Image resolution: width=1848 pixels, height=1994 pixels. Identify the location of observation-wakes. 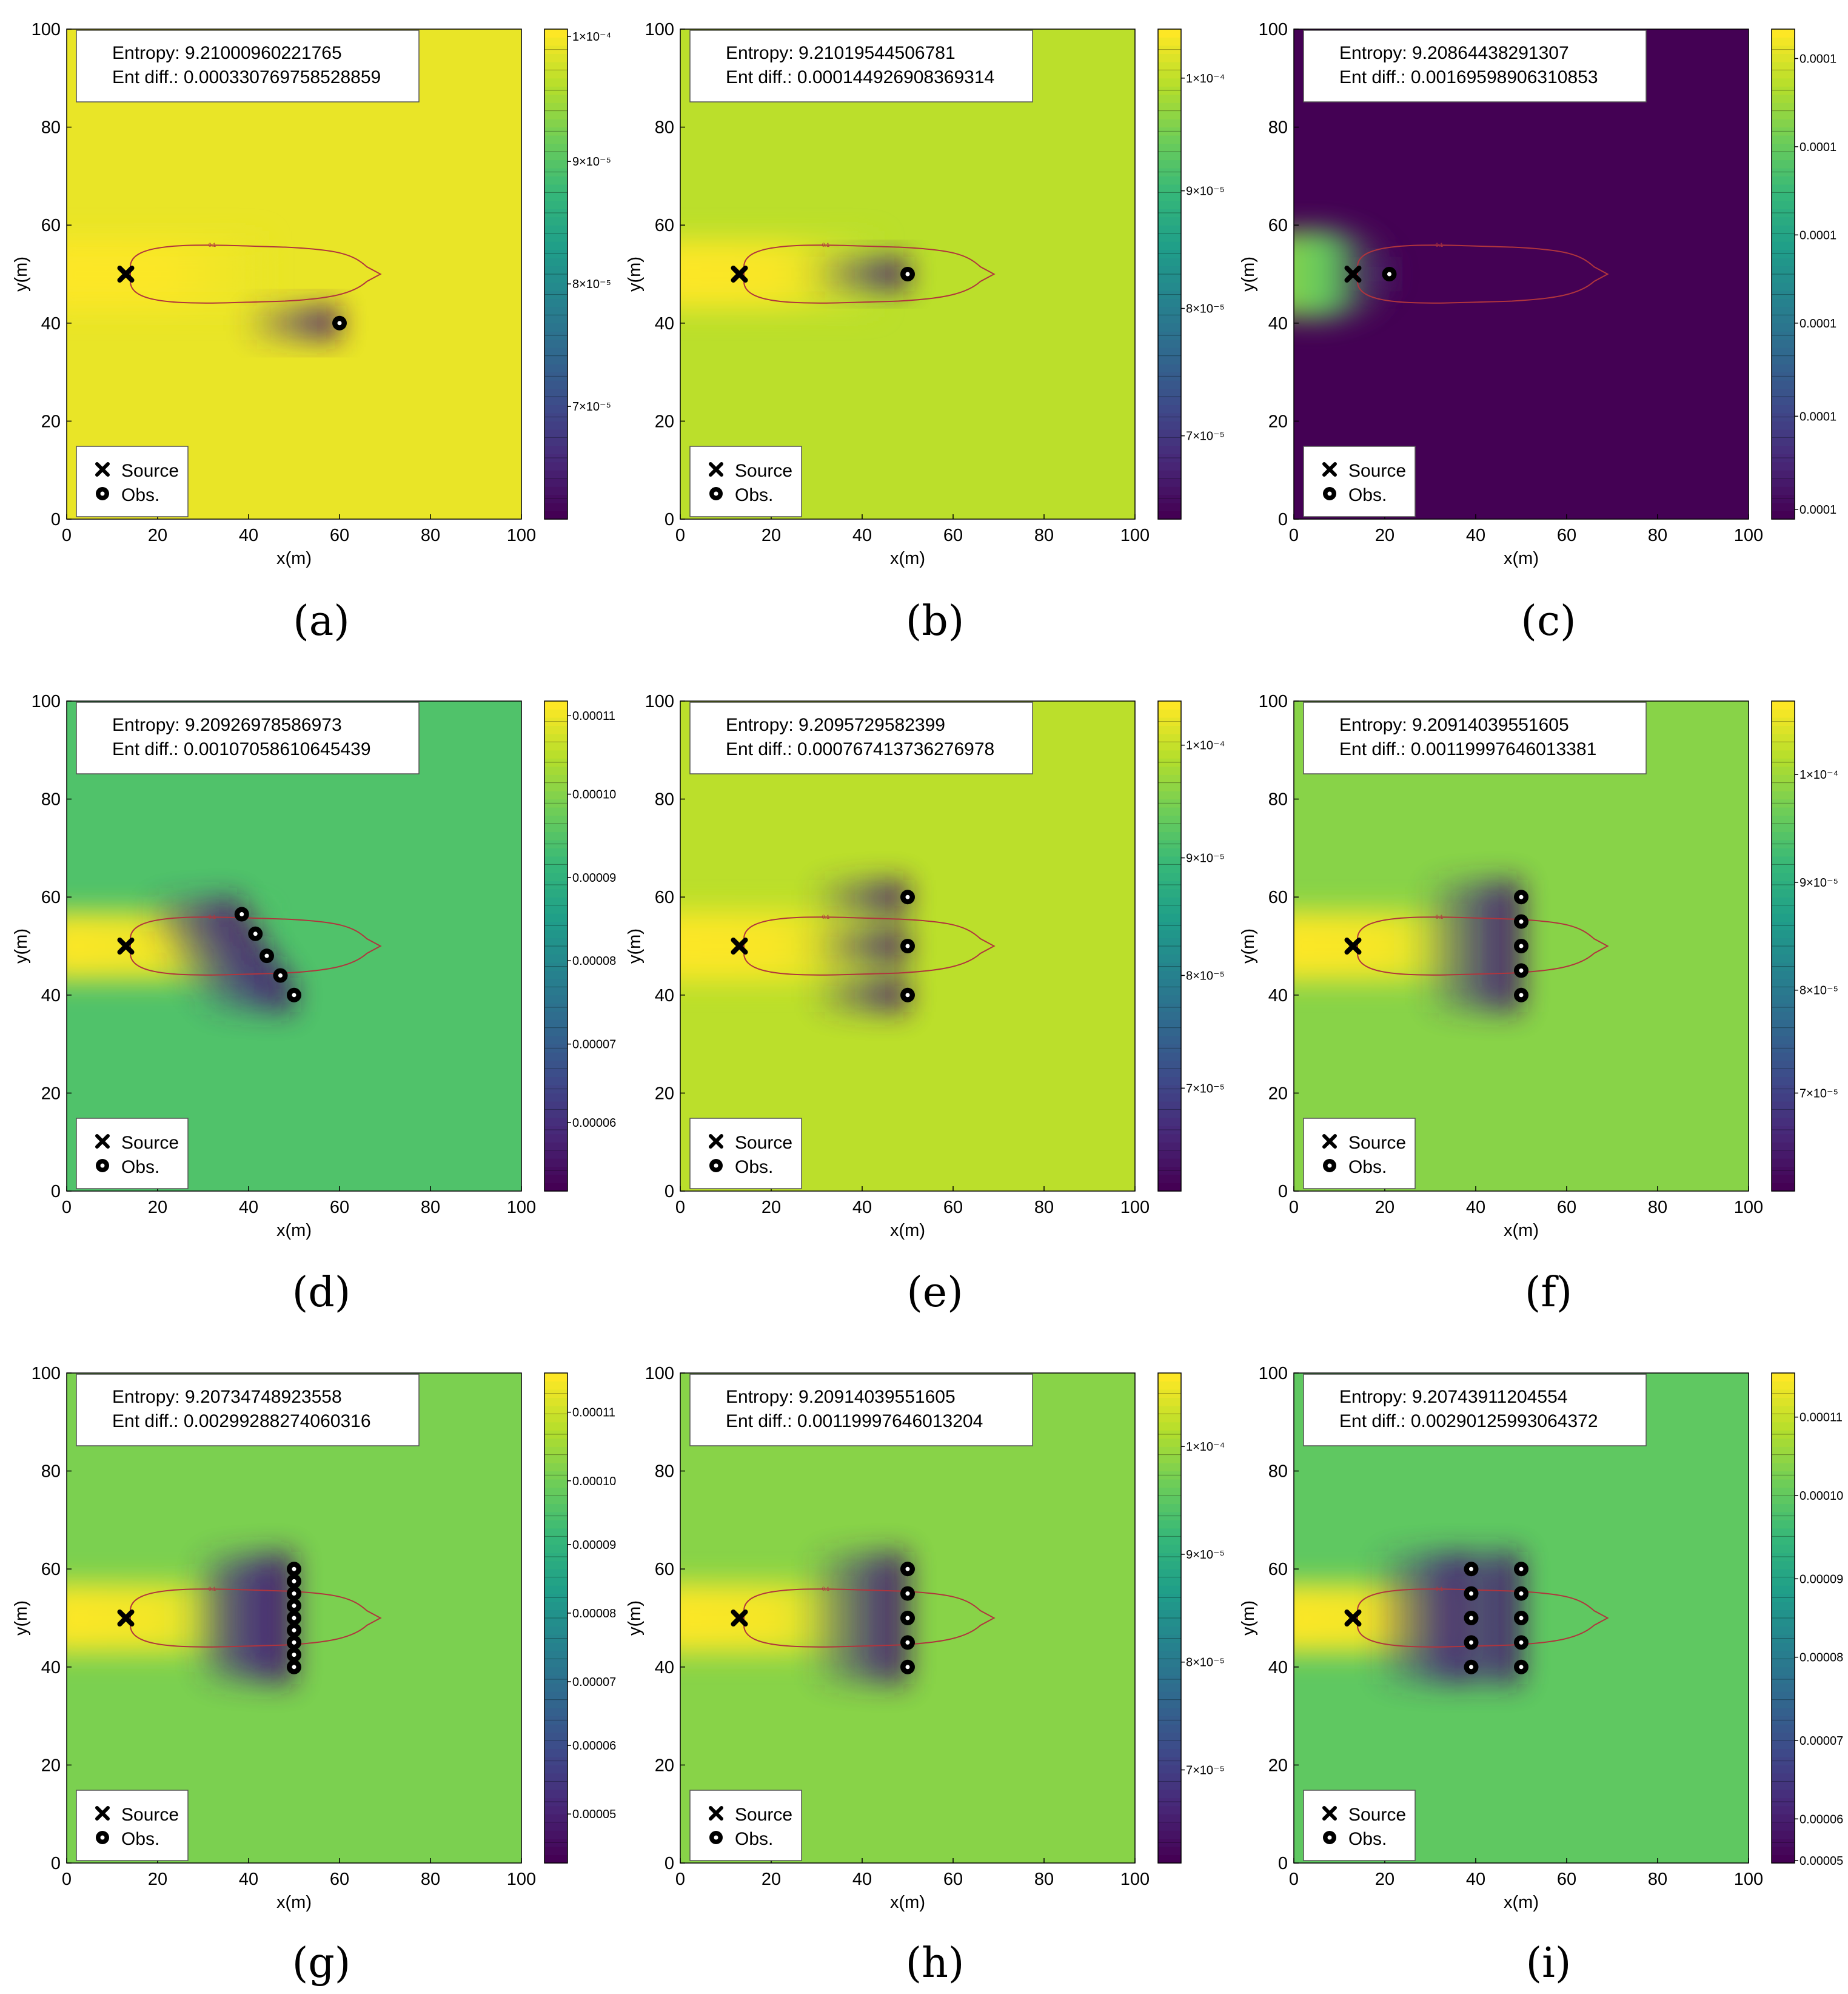
(1446, 1618).